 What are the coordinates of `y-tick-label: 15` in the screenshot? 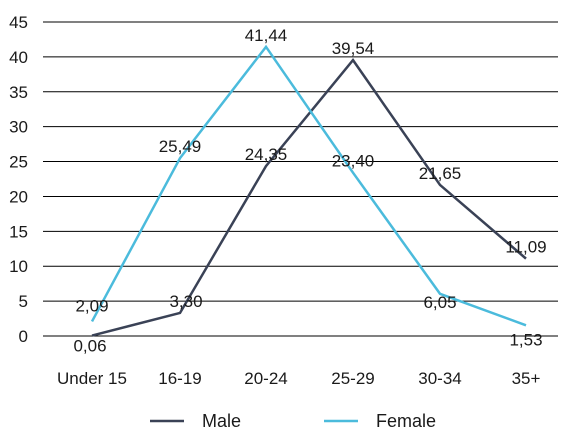 It's located at (18, 231).